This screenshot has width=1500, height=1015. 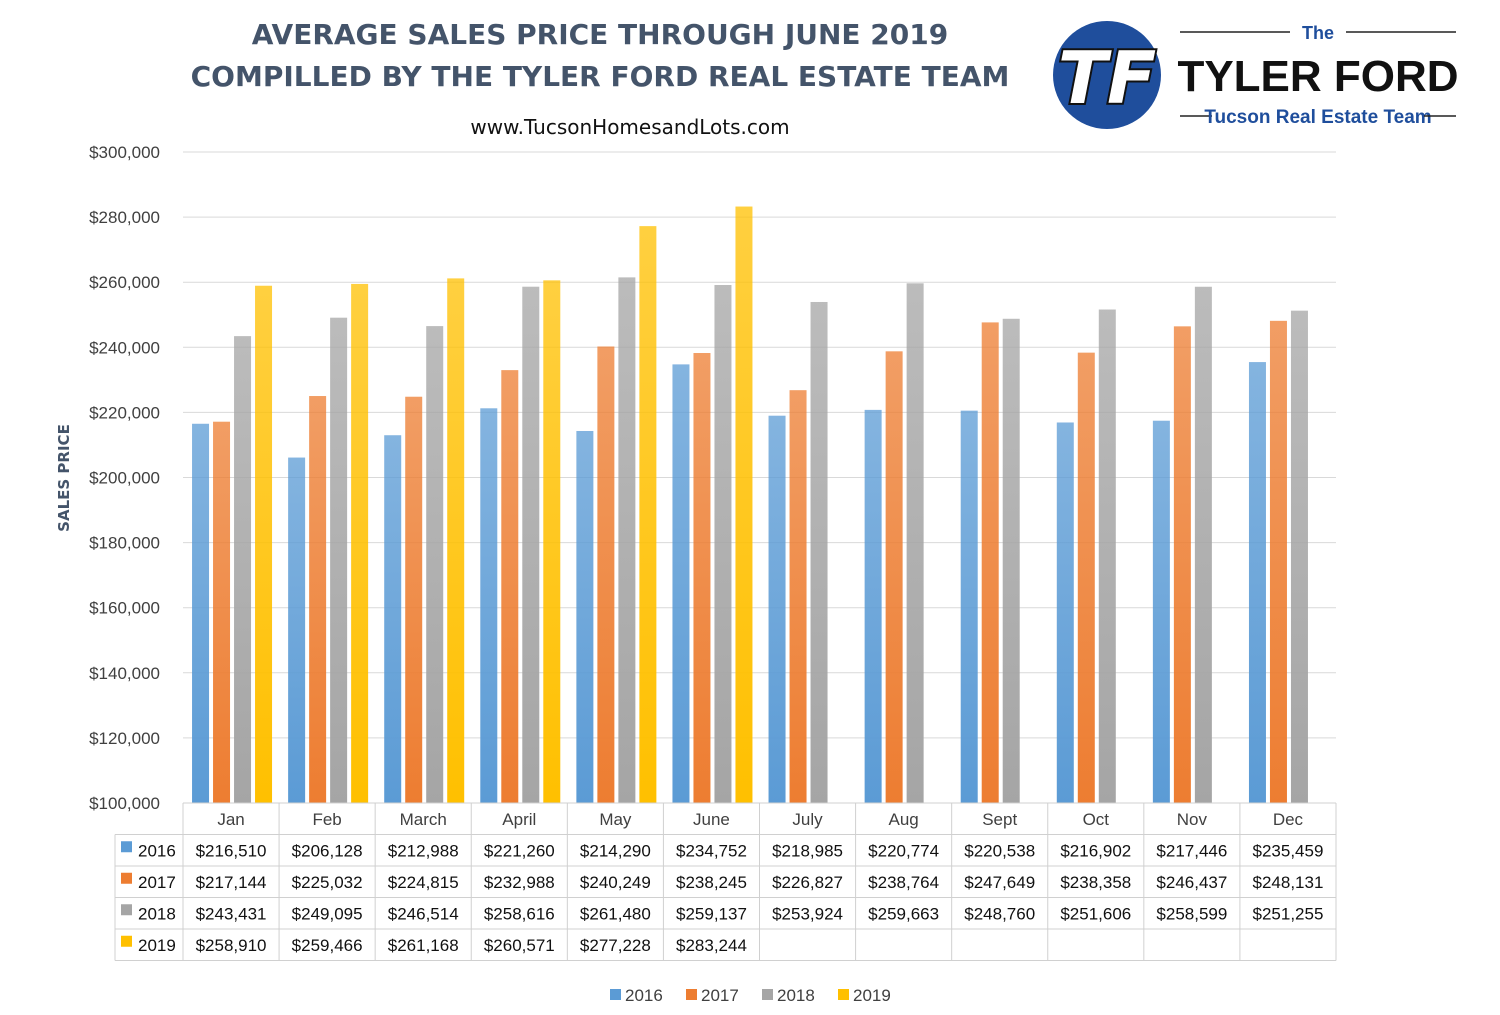 I want to click on logo-name: TYLER FORD, so click(x=1317, y=76).